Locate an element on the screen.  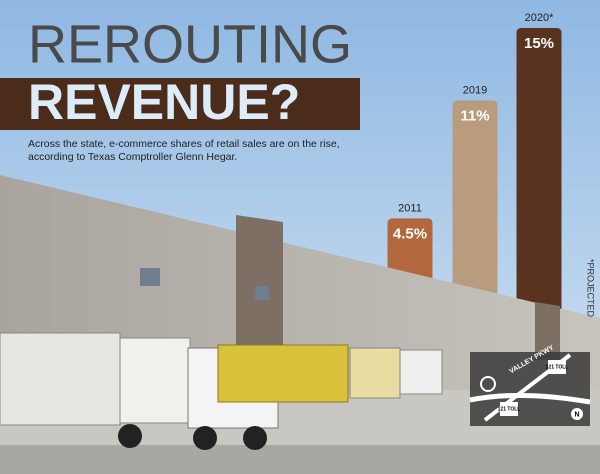
map-marker is located at coordinates (488, 384).